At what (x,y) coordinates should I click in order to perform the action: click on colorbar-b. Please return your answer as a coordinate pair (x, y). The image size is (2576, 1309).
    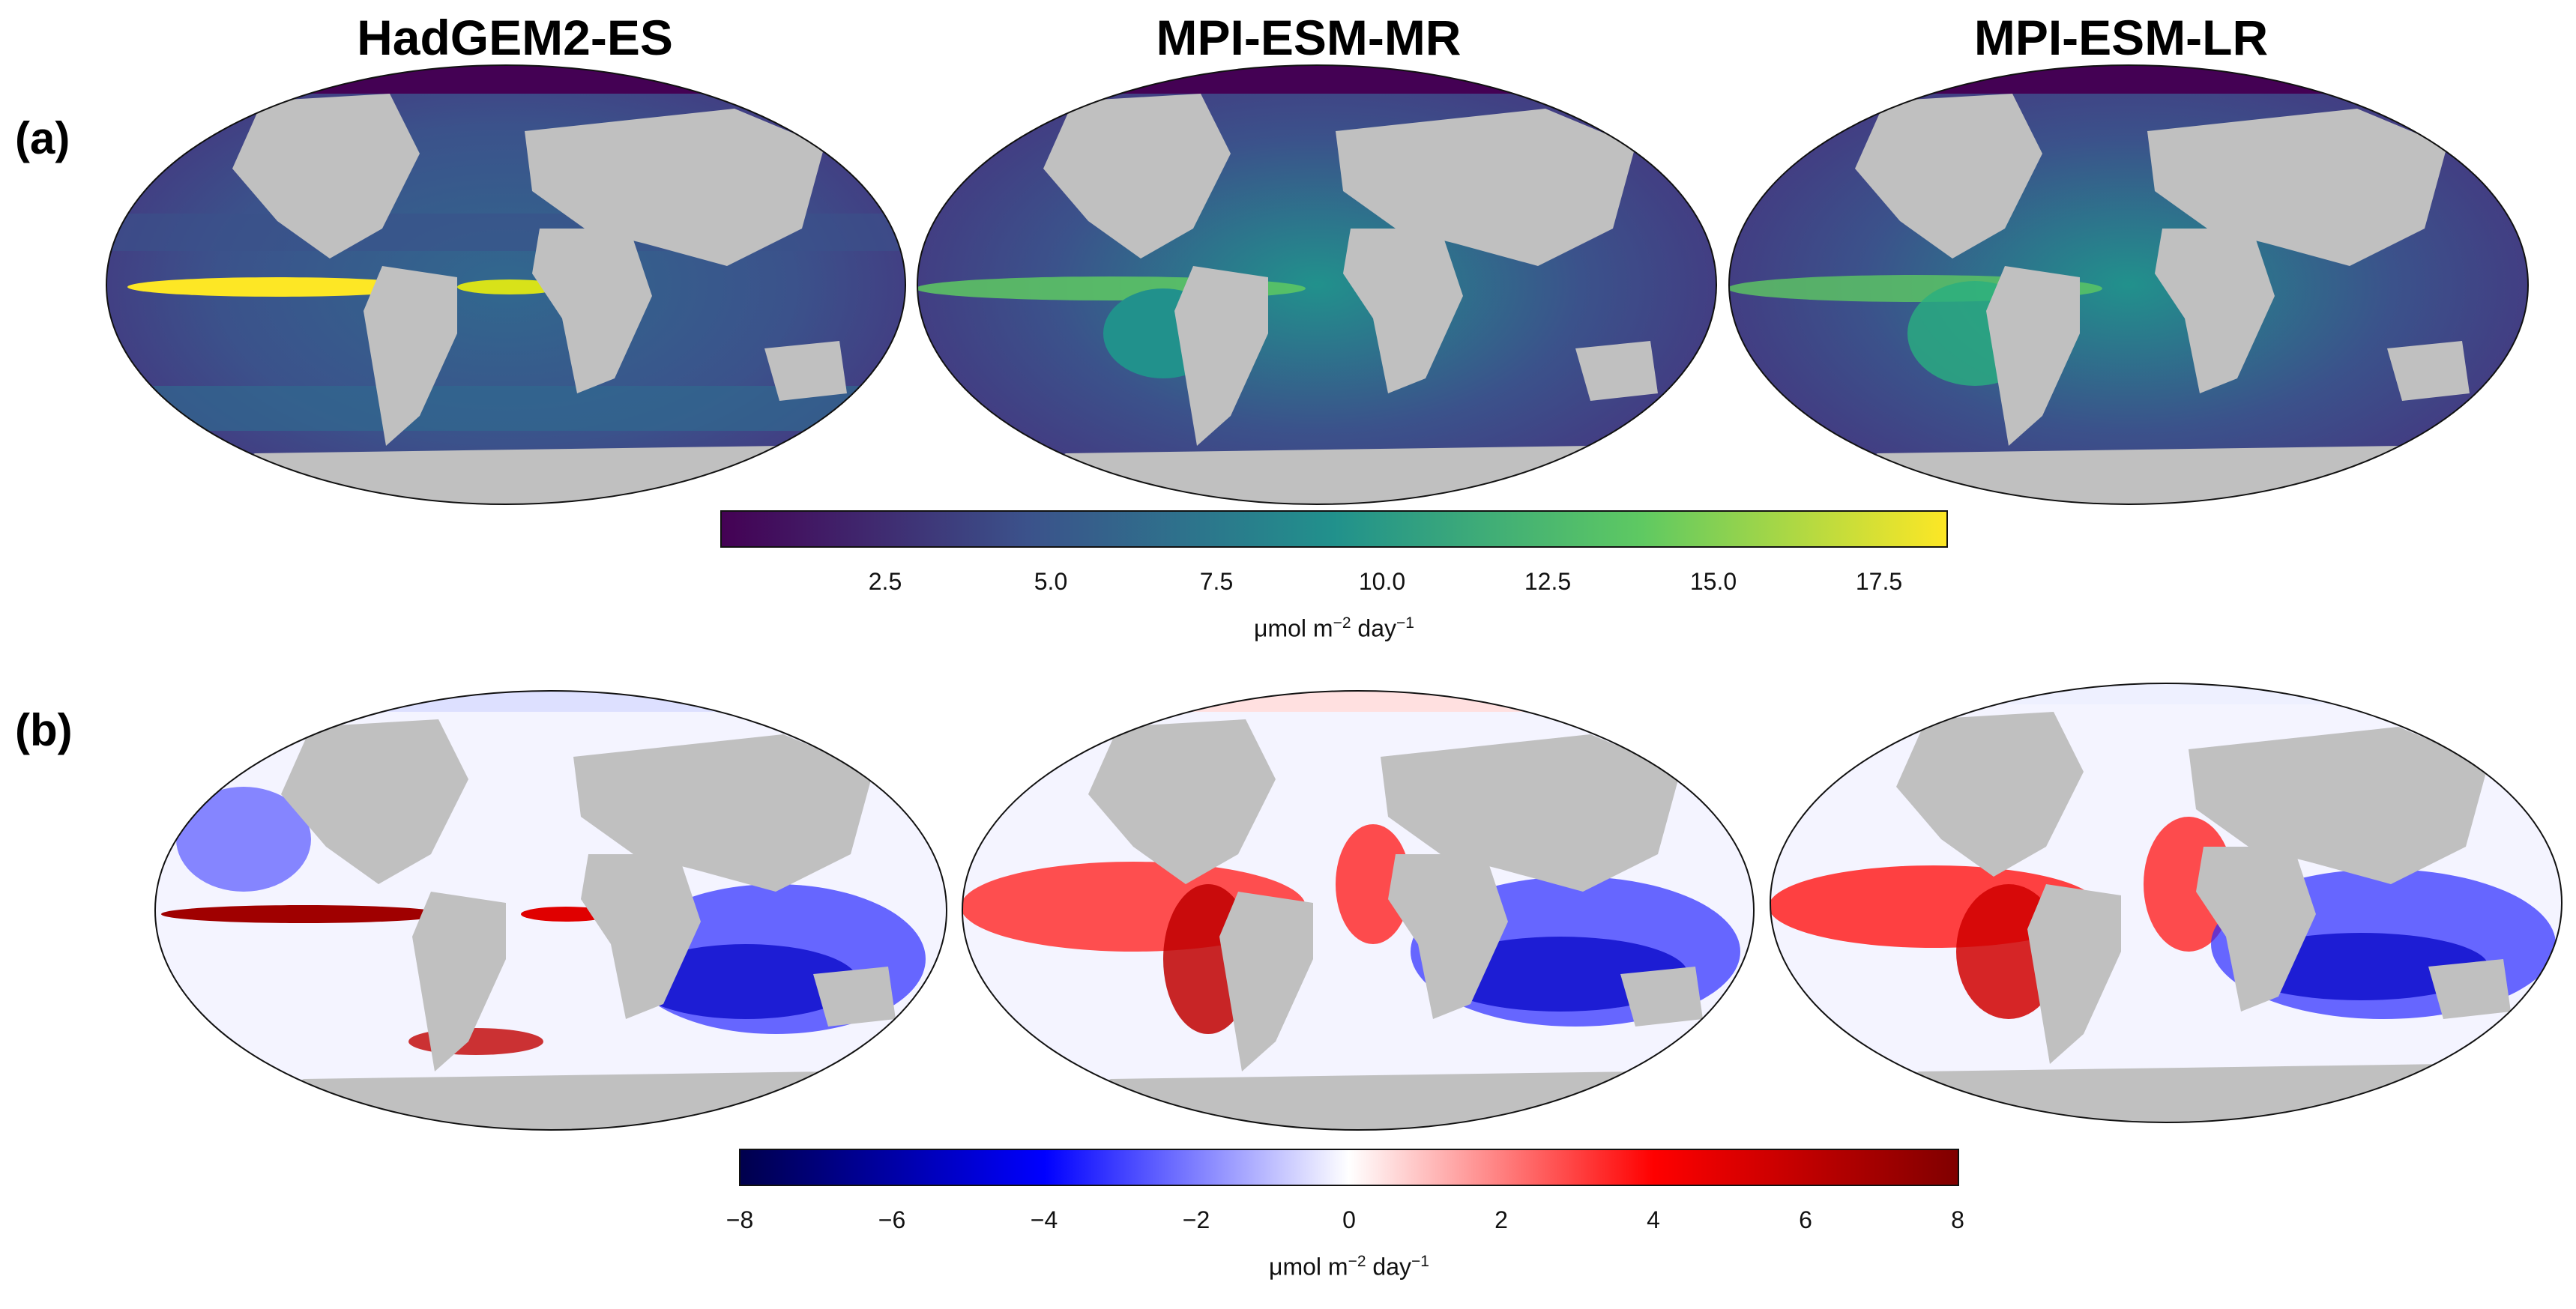
    Looking at the image, I should click on (1349, 1167).